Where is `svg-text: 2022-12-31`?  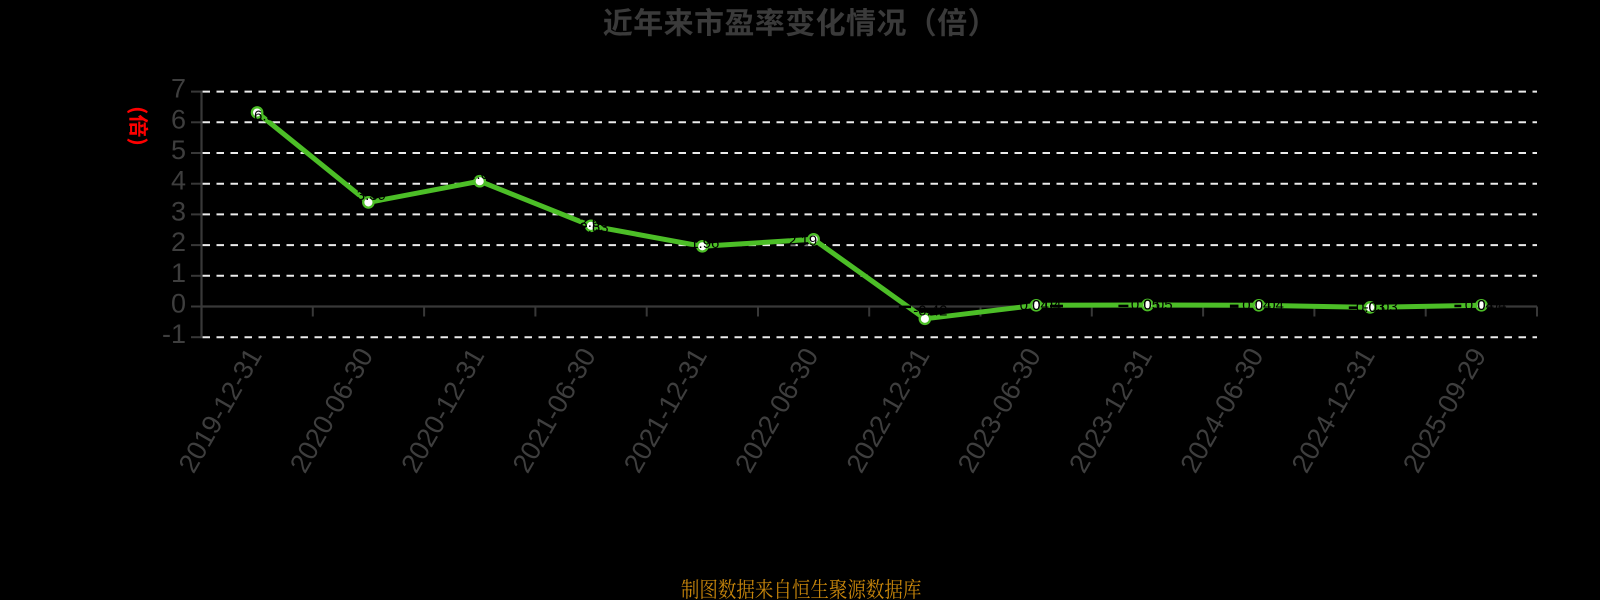
svg-text: 2022-12-31 is located at coordinates (888, 410).